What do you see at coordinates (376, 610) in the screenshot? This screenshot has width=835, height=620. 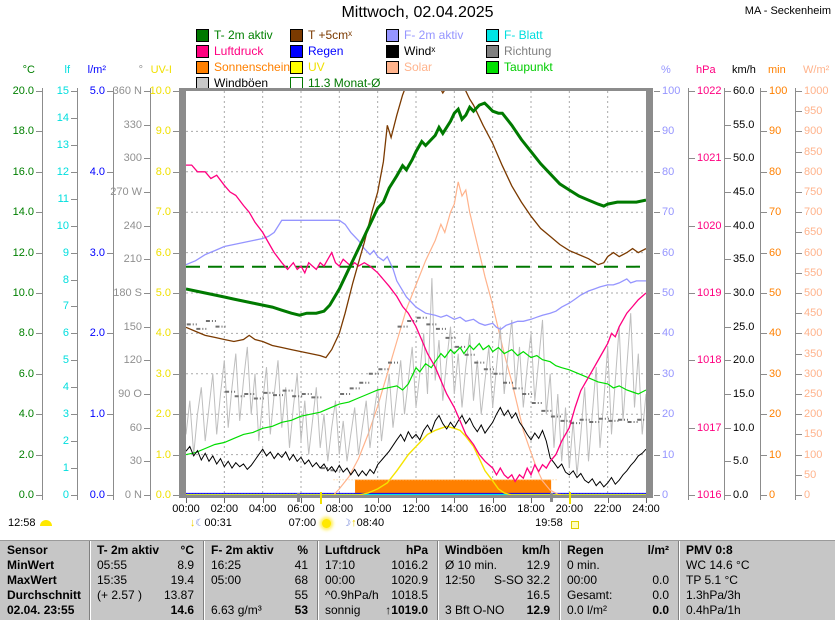 I see `table-cell: sonnig ↑1019.0` at bounding box center [376, 610].